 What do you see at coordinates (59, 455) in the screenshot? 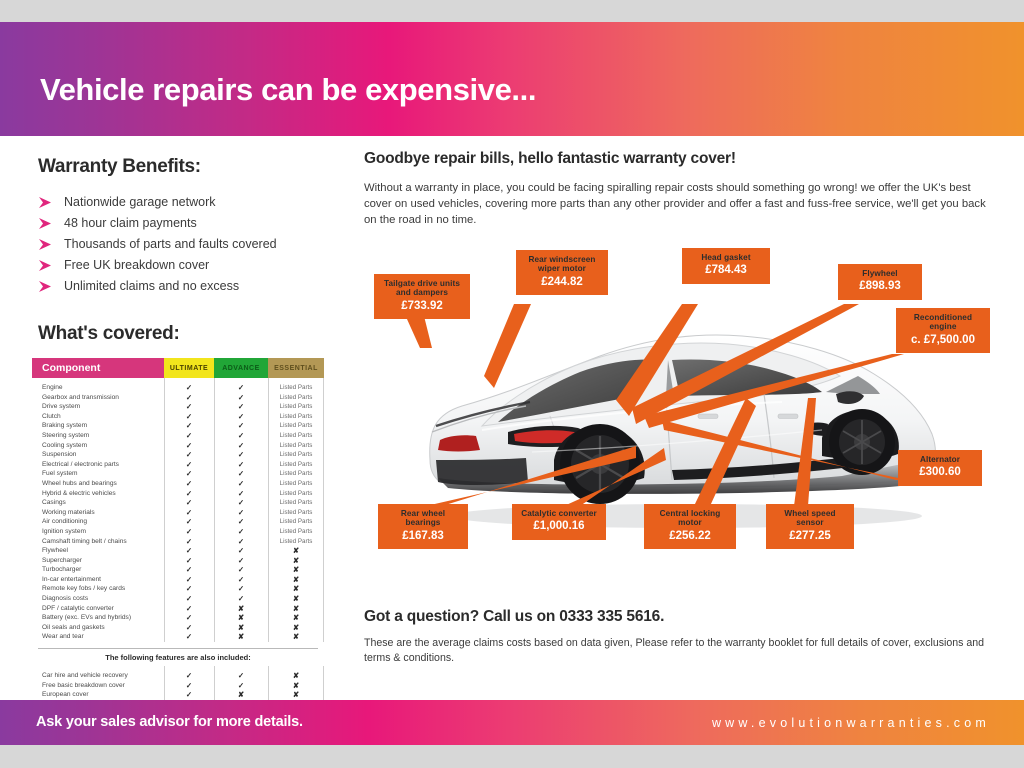
I see `cell-component: Suspension` at bounding box center [59, 455].